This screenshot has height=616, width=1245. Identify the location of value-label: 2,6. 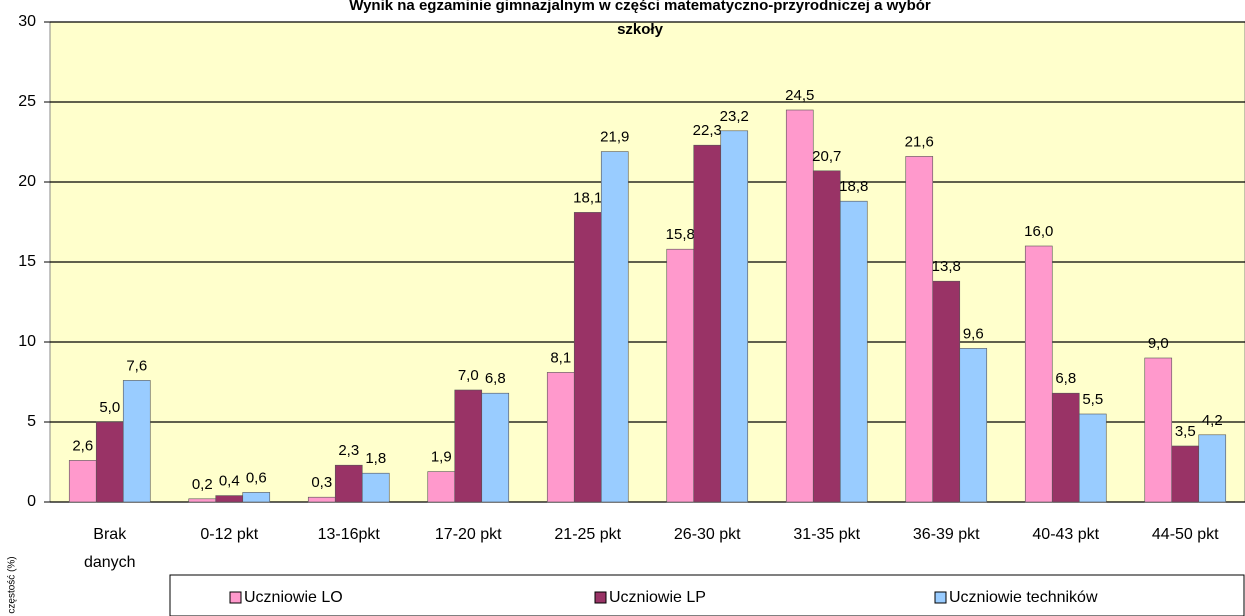
(82, 445).